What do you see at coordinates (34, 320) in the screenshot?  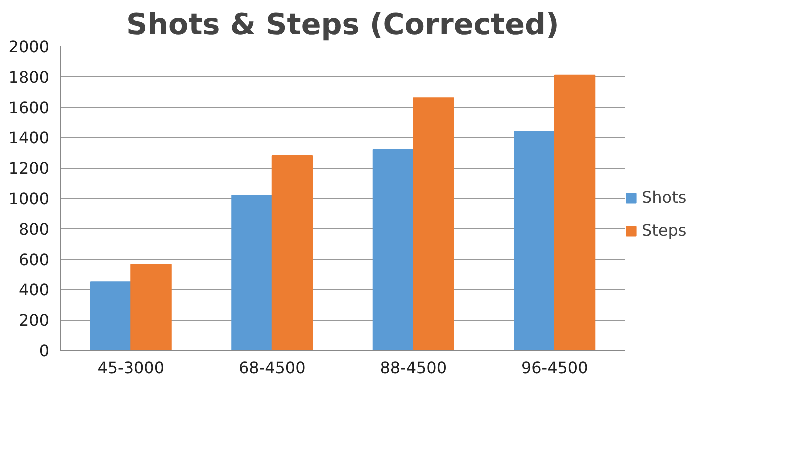 I see `y-tick-label: 200` at bounding box center [34, 320].